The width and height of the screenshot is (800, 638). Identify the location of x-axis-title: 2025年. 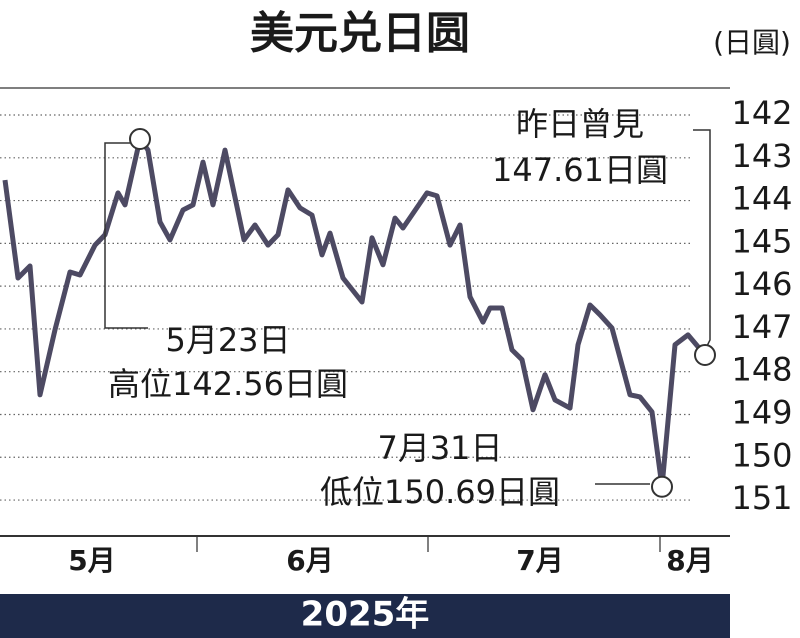
(365, 615).